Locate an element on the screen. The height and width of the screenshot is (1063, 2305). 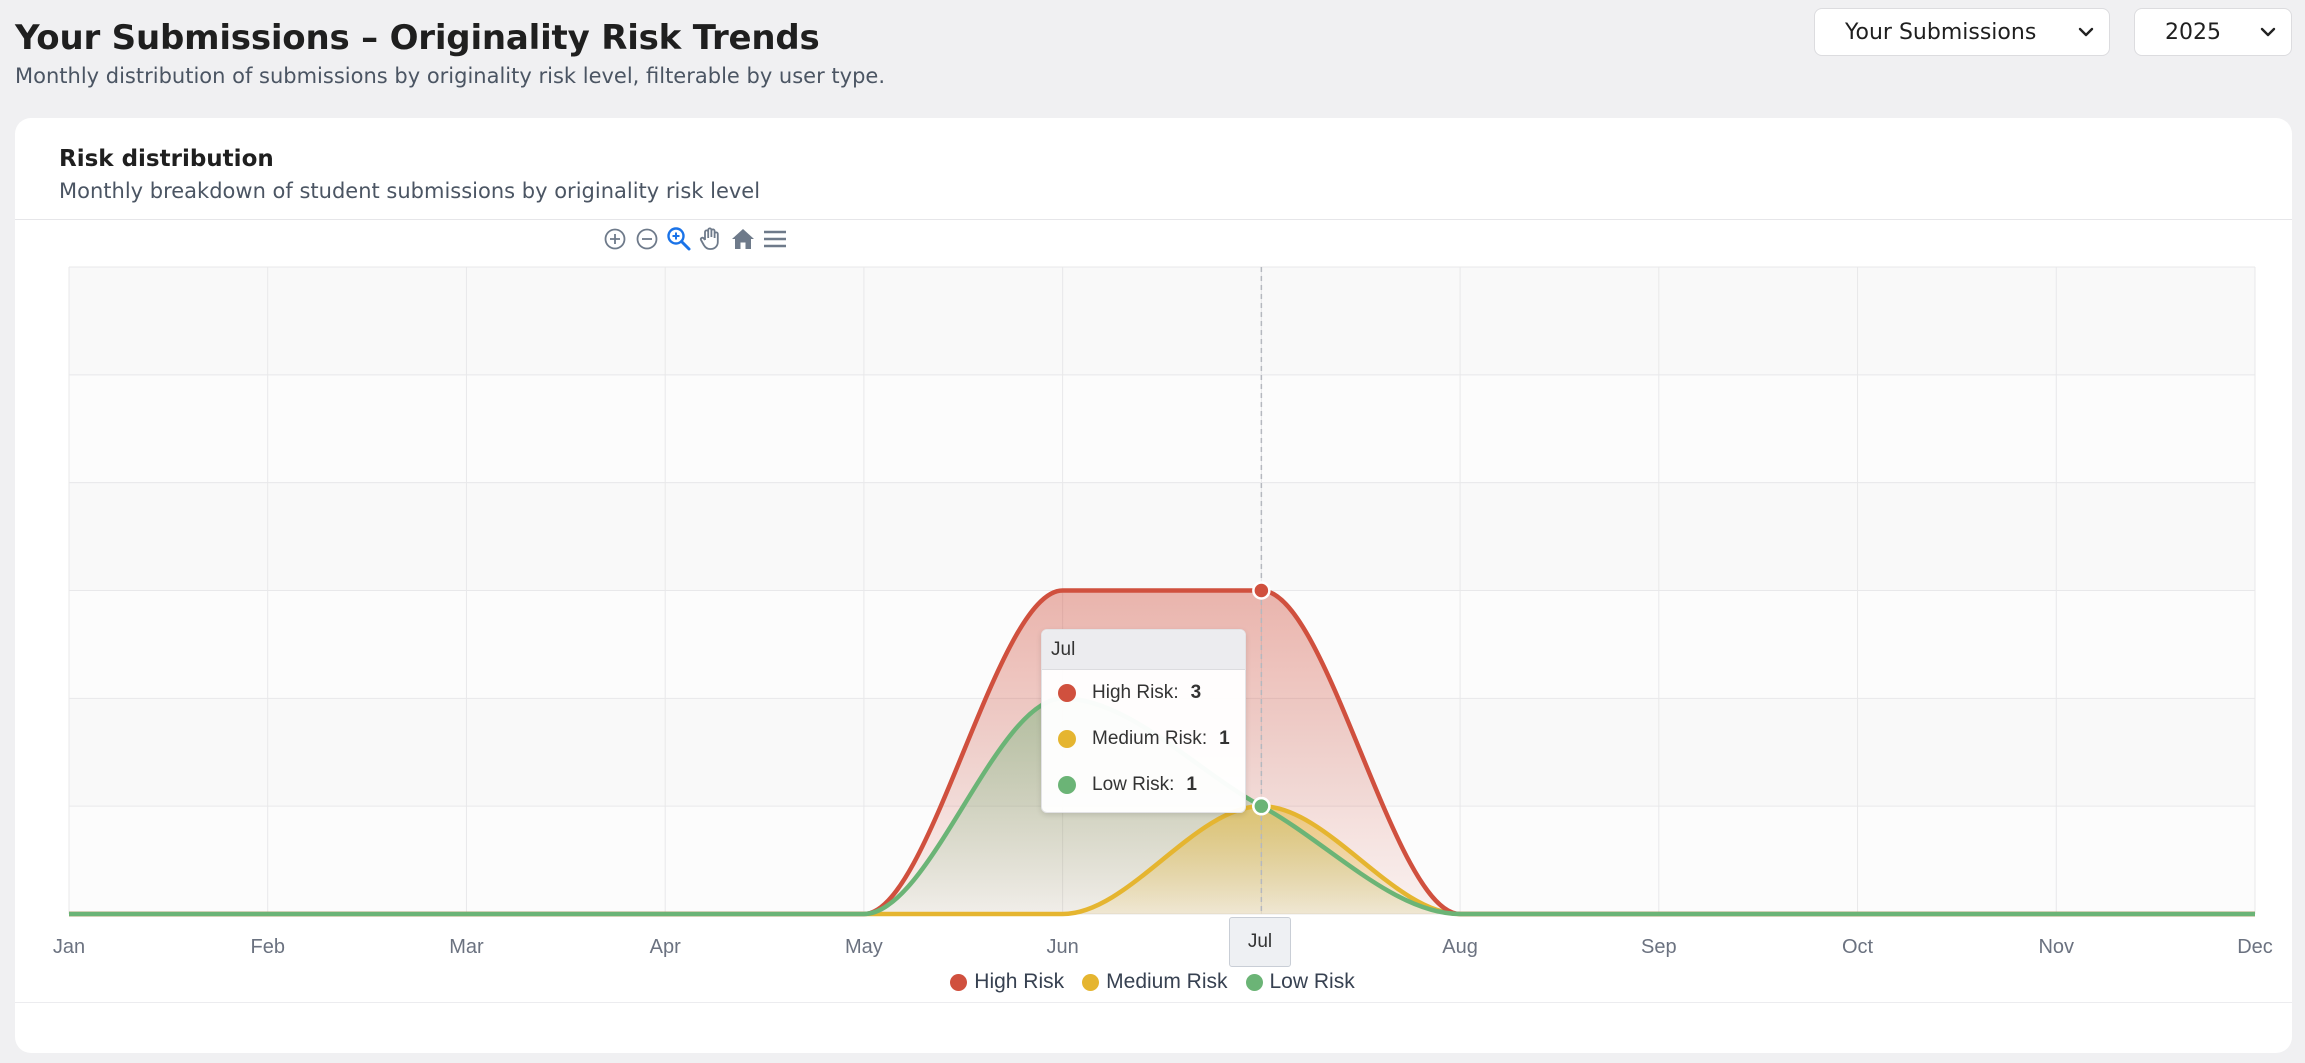
x-tick-label: Feb is located at coordinates (267, 947).